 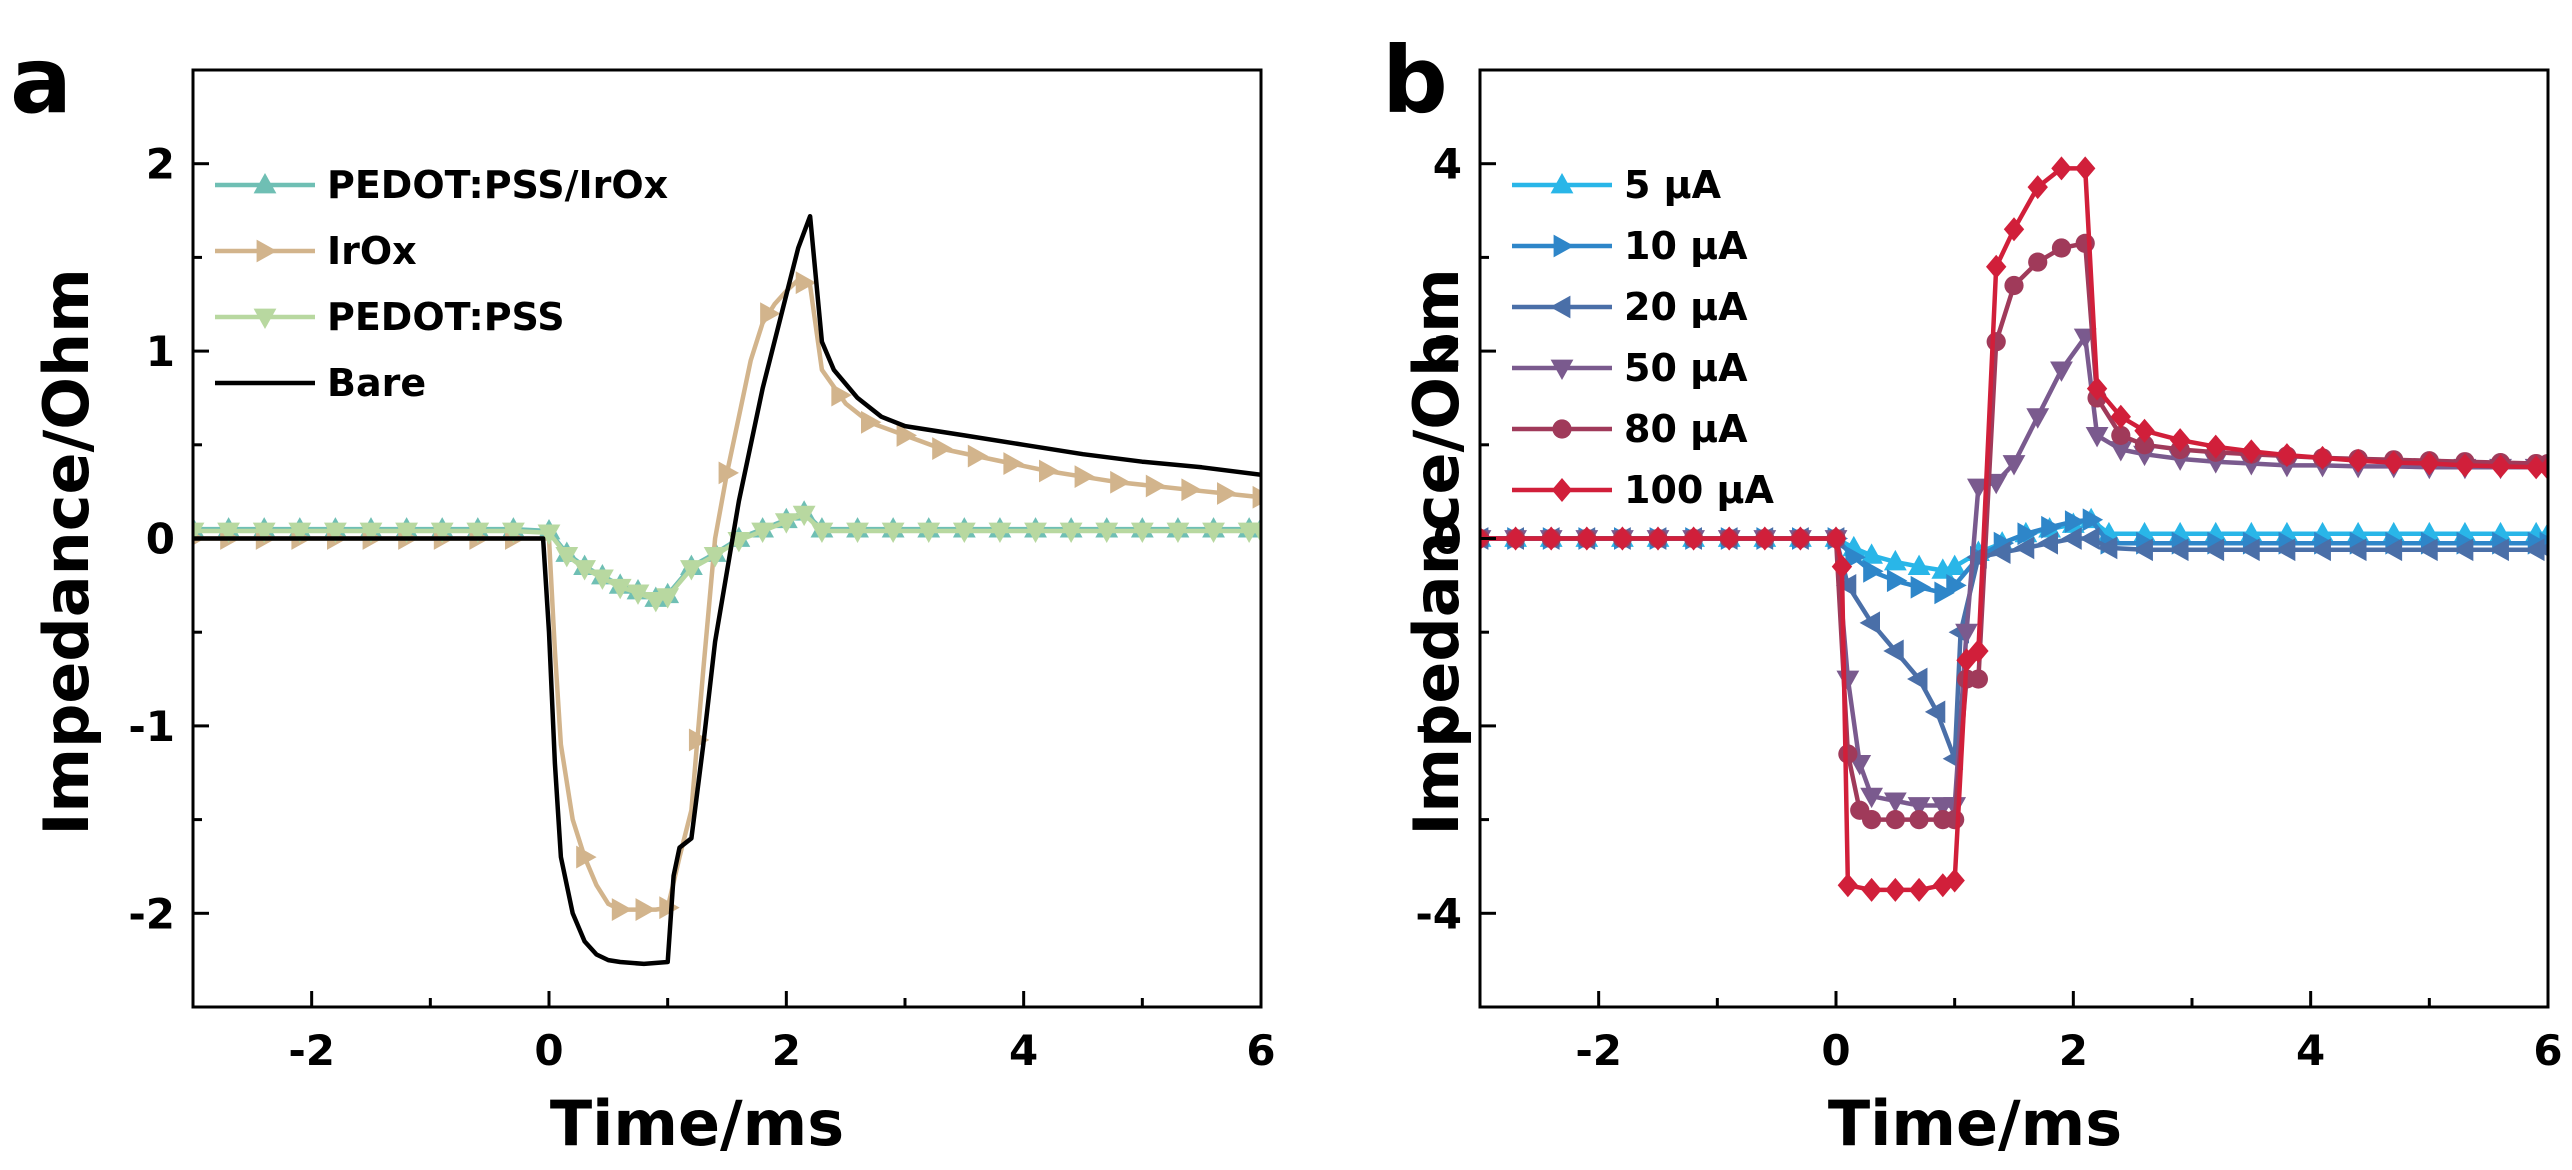 I want to click on panel-a-xlabel: Time/ms, so click(x=697, y=1123).